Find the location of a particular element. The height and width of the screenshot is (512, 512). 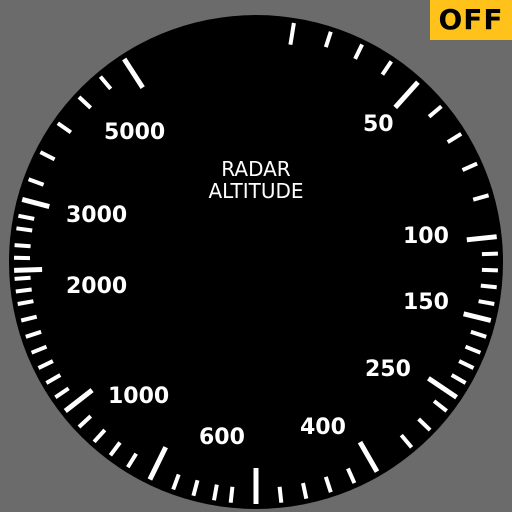

scale-label-400: 400 is located at coordinates (323, 427).